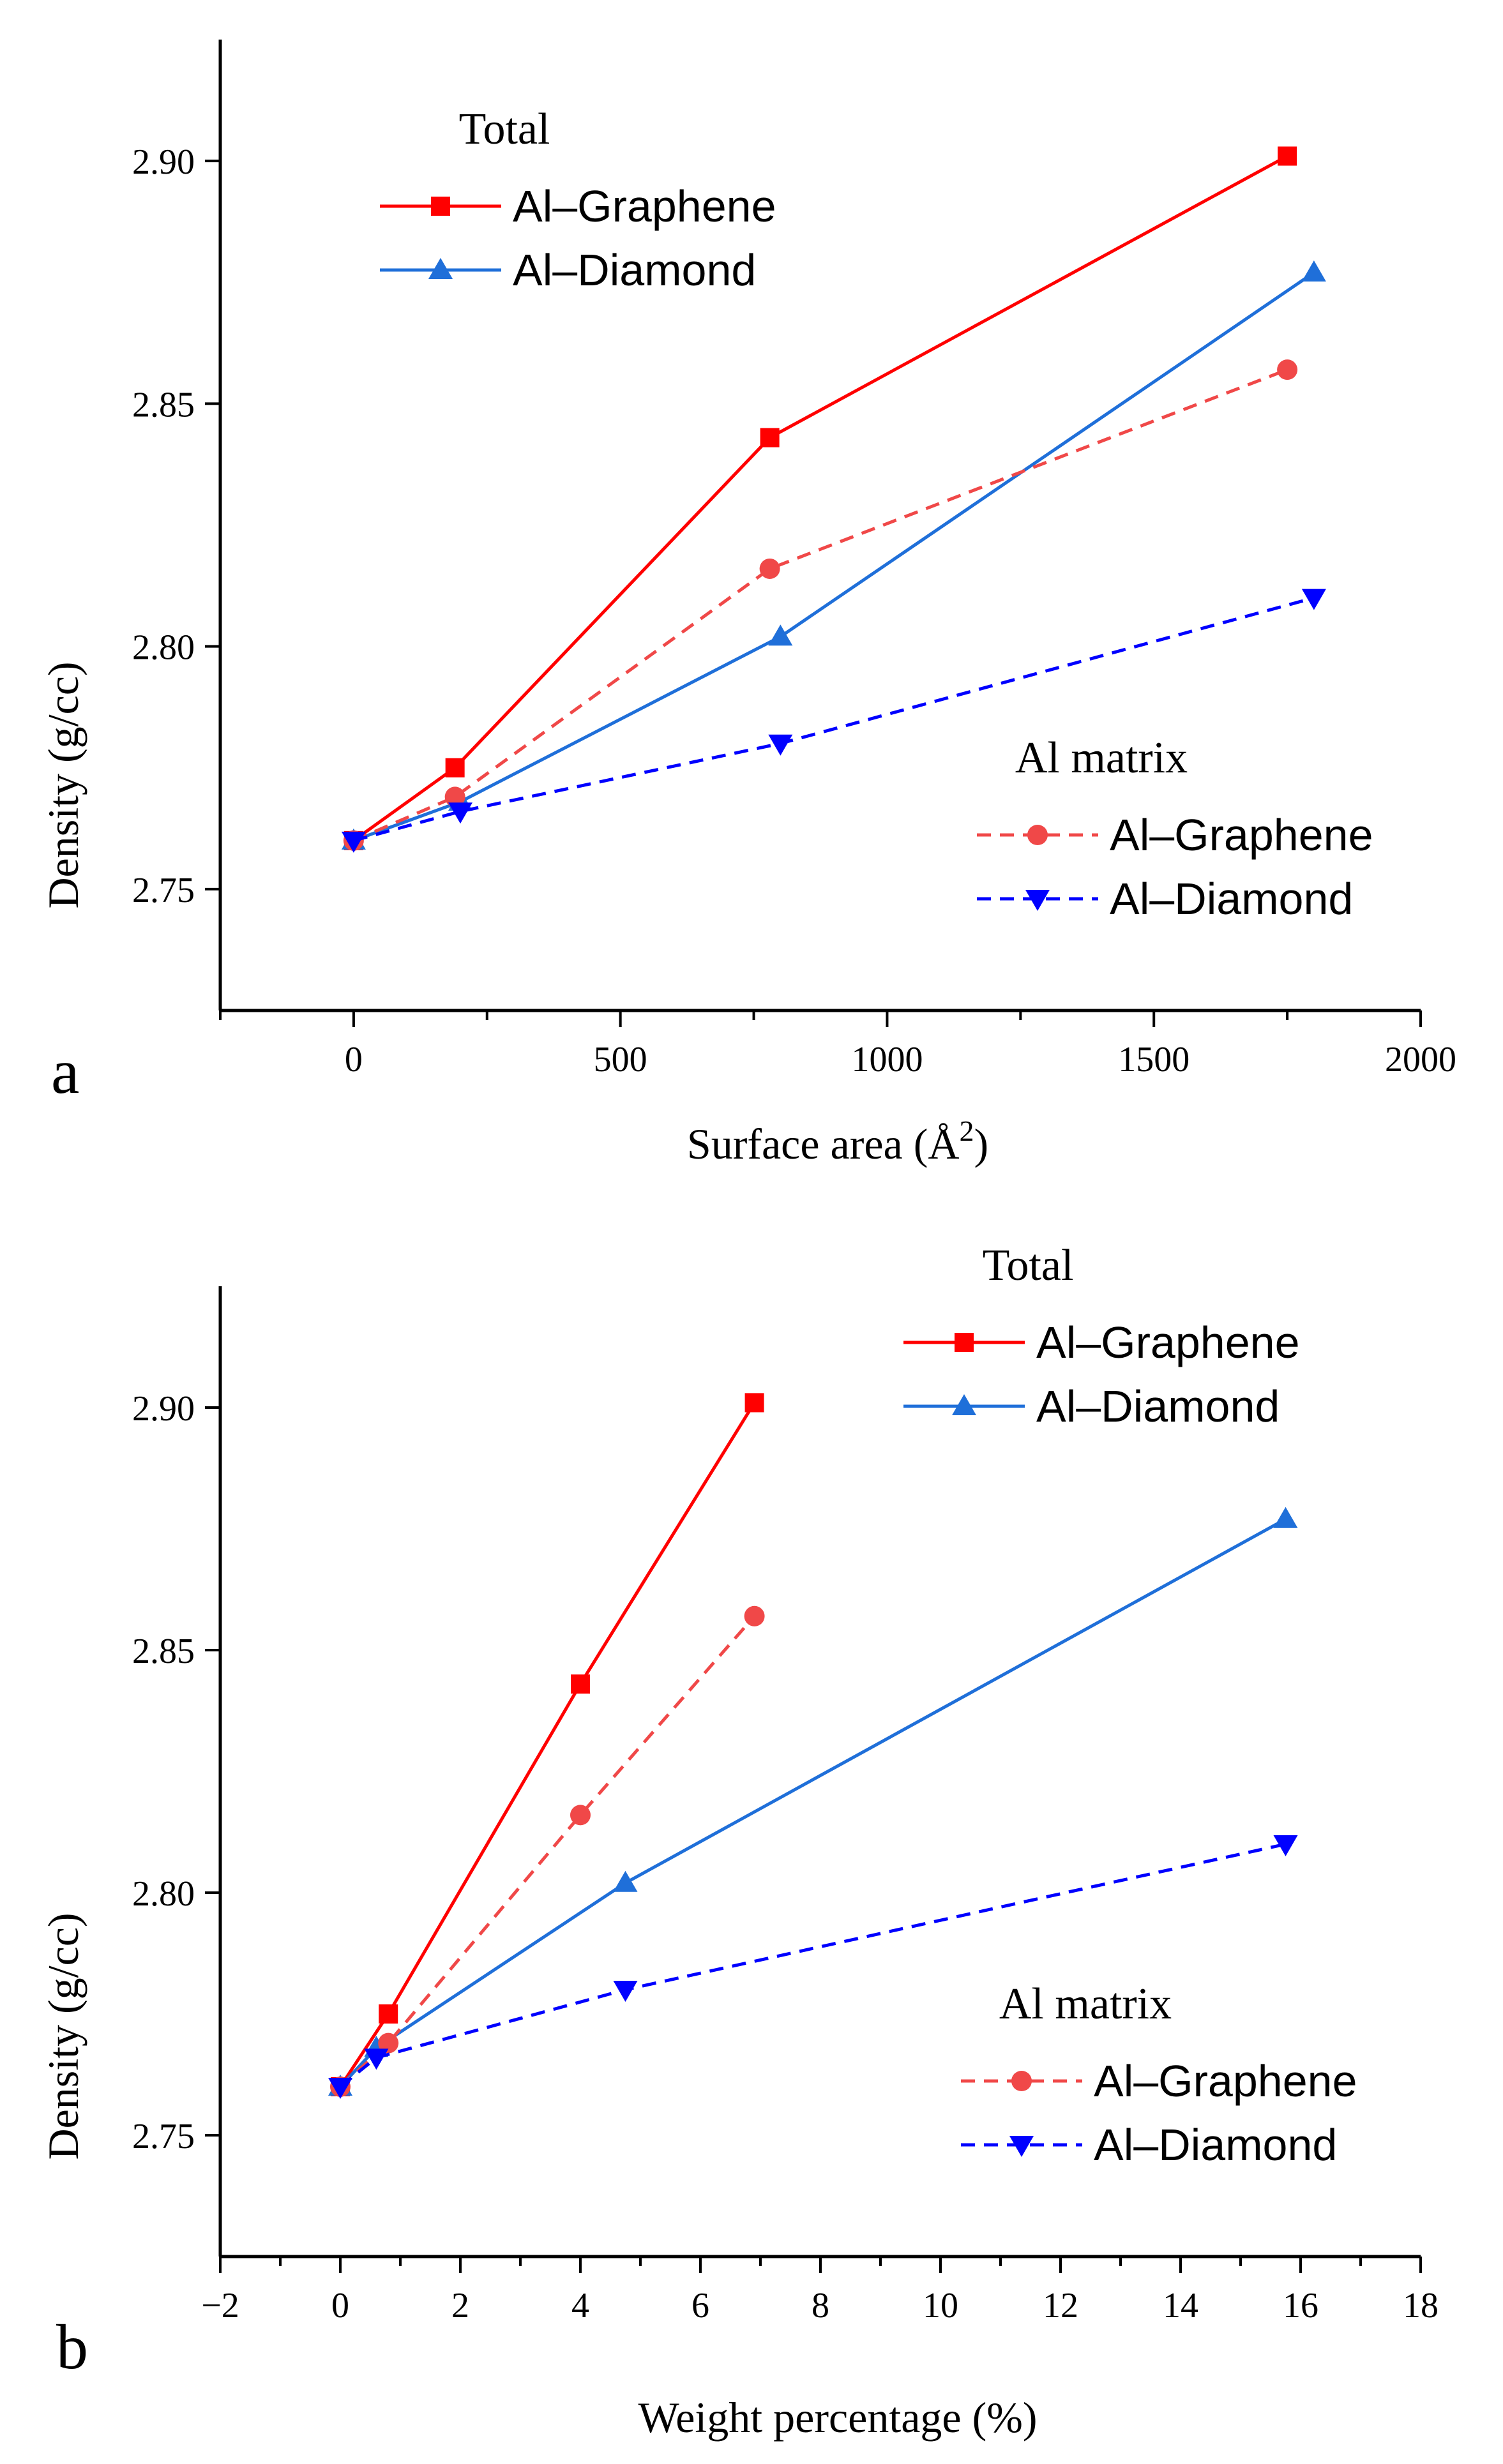 Image resolution: width=1503 pixels, height=2464 pixels. What do you see at coordinates (1421, 2305) in the screenshot?
I see `panel-b-x-tick-label: 18` at bounding box center [1421, 2305].